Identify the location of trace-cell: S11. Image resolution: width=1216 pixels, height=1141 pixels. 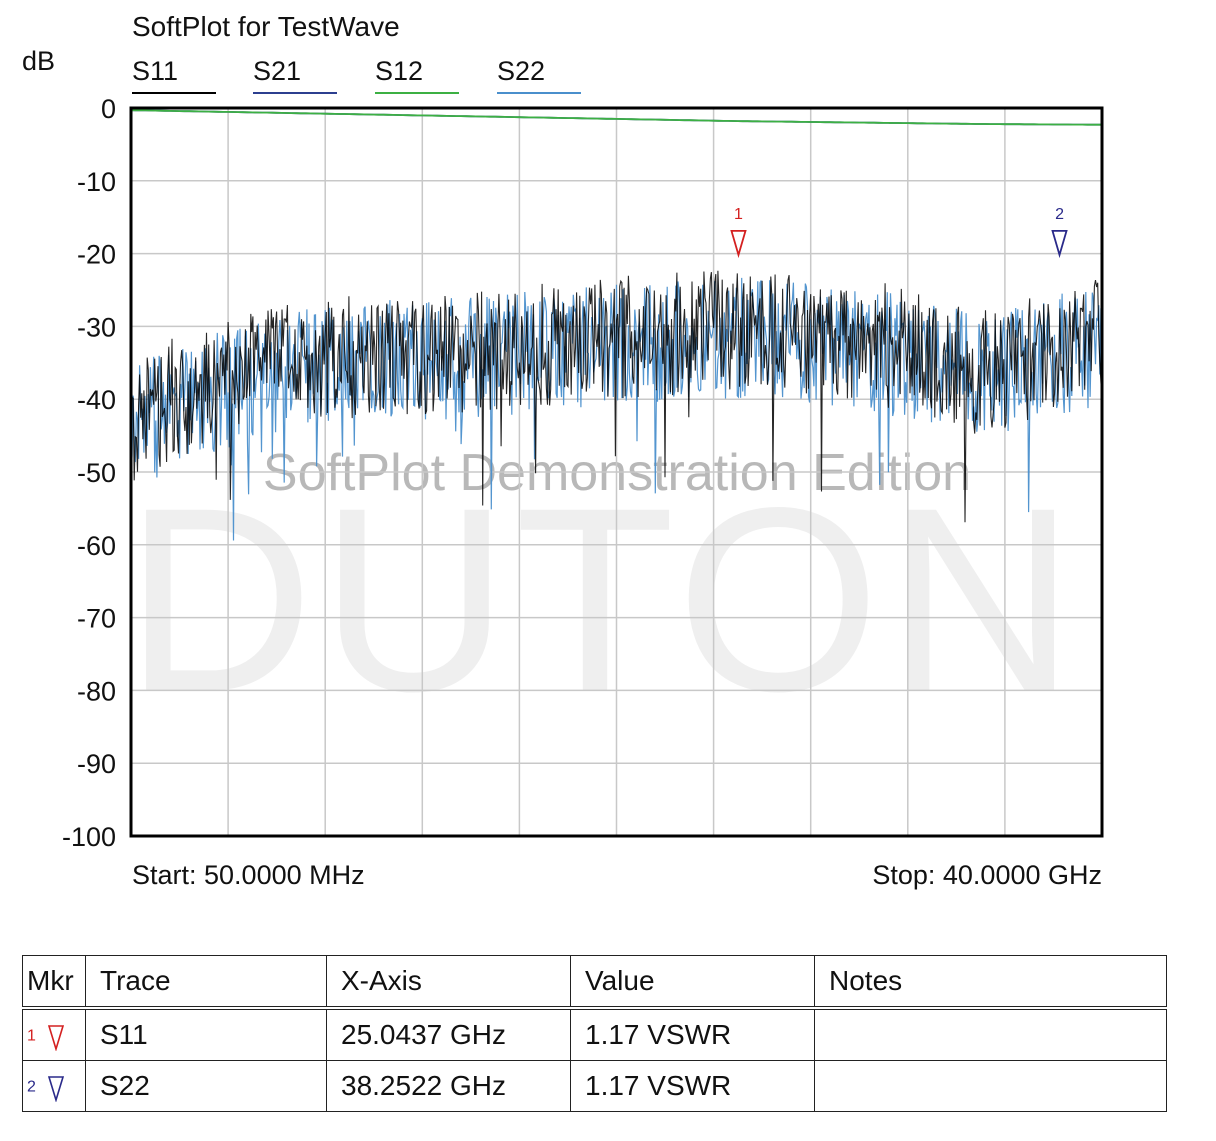
(206, 1034).